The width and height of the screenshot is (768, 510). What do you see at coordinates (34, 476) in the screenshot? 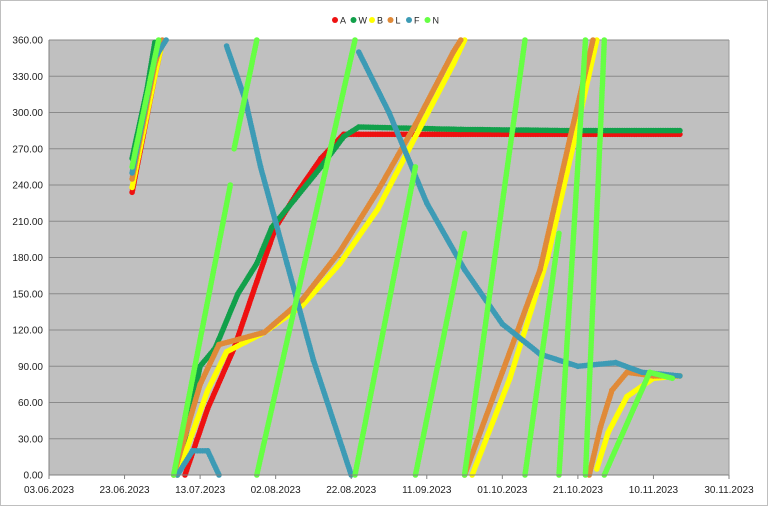
I see `y-tick-label: 0.00` at bounding box center [34, 476].